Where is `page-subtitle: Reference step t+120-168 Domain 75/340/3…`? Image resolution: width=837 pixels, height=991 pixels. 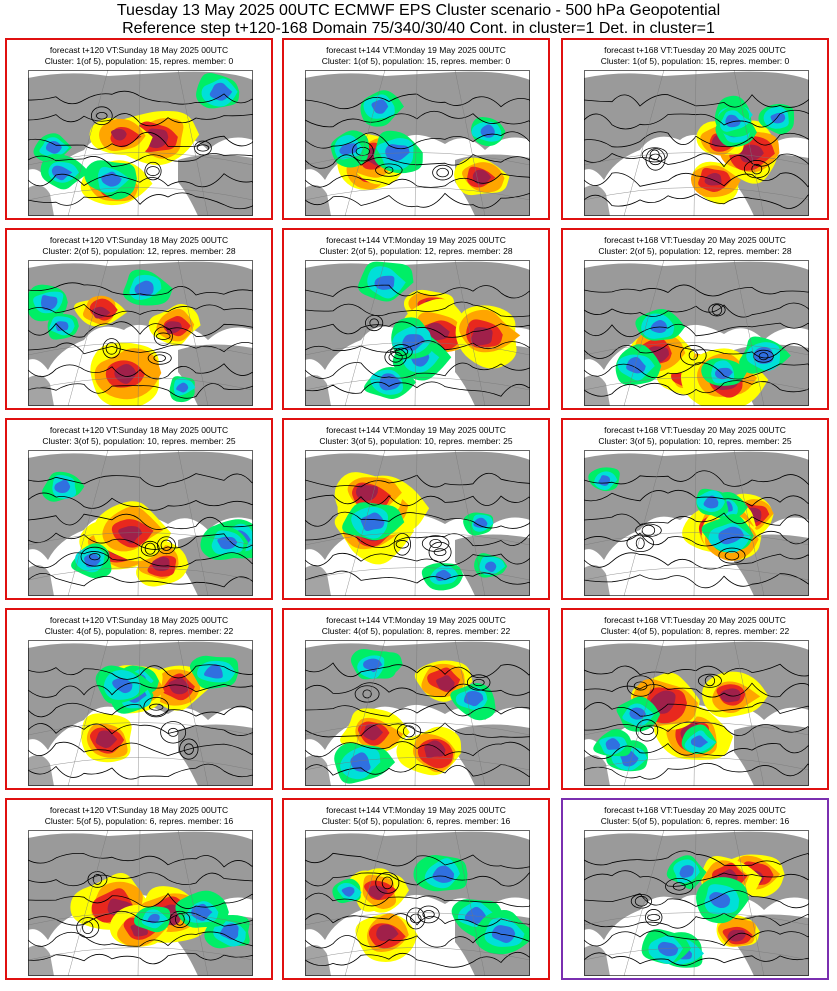 page-subtitle: Reference step t+120-168 Domain 75/340/3… is located at coordinates (418, 28).